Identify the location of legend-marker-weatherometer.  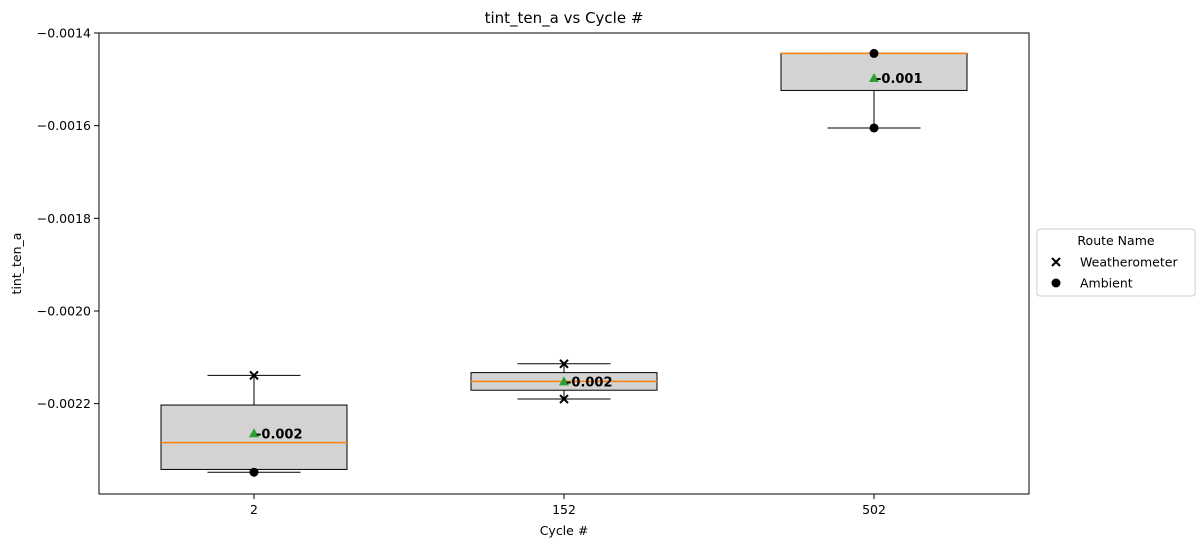
(1056, 262).